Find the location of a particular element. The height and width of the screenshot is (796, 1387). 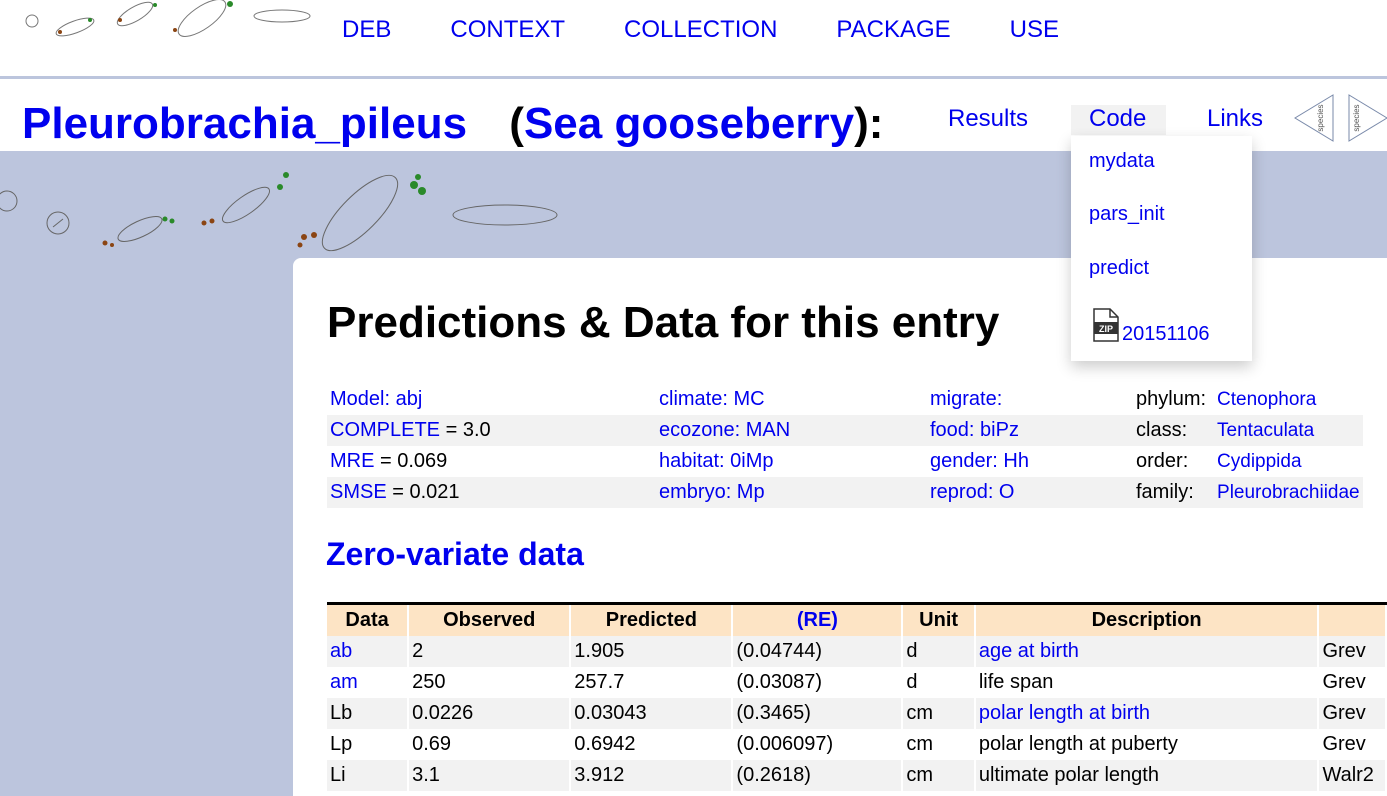

climate-cell: climate: MC is located at coordinates (712, 399).